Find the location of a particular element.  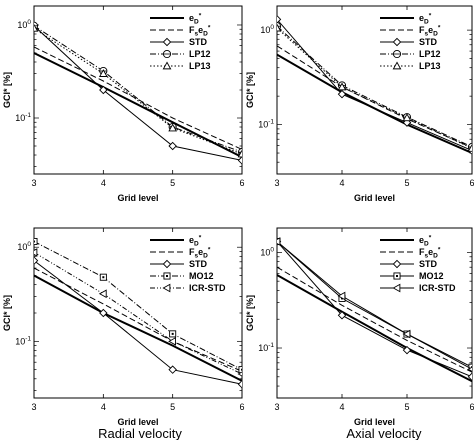

data-point-s3-p3 is located at coordinates (240, 370).